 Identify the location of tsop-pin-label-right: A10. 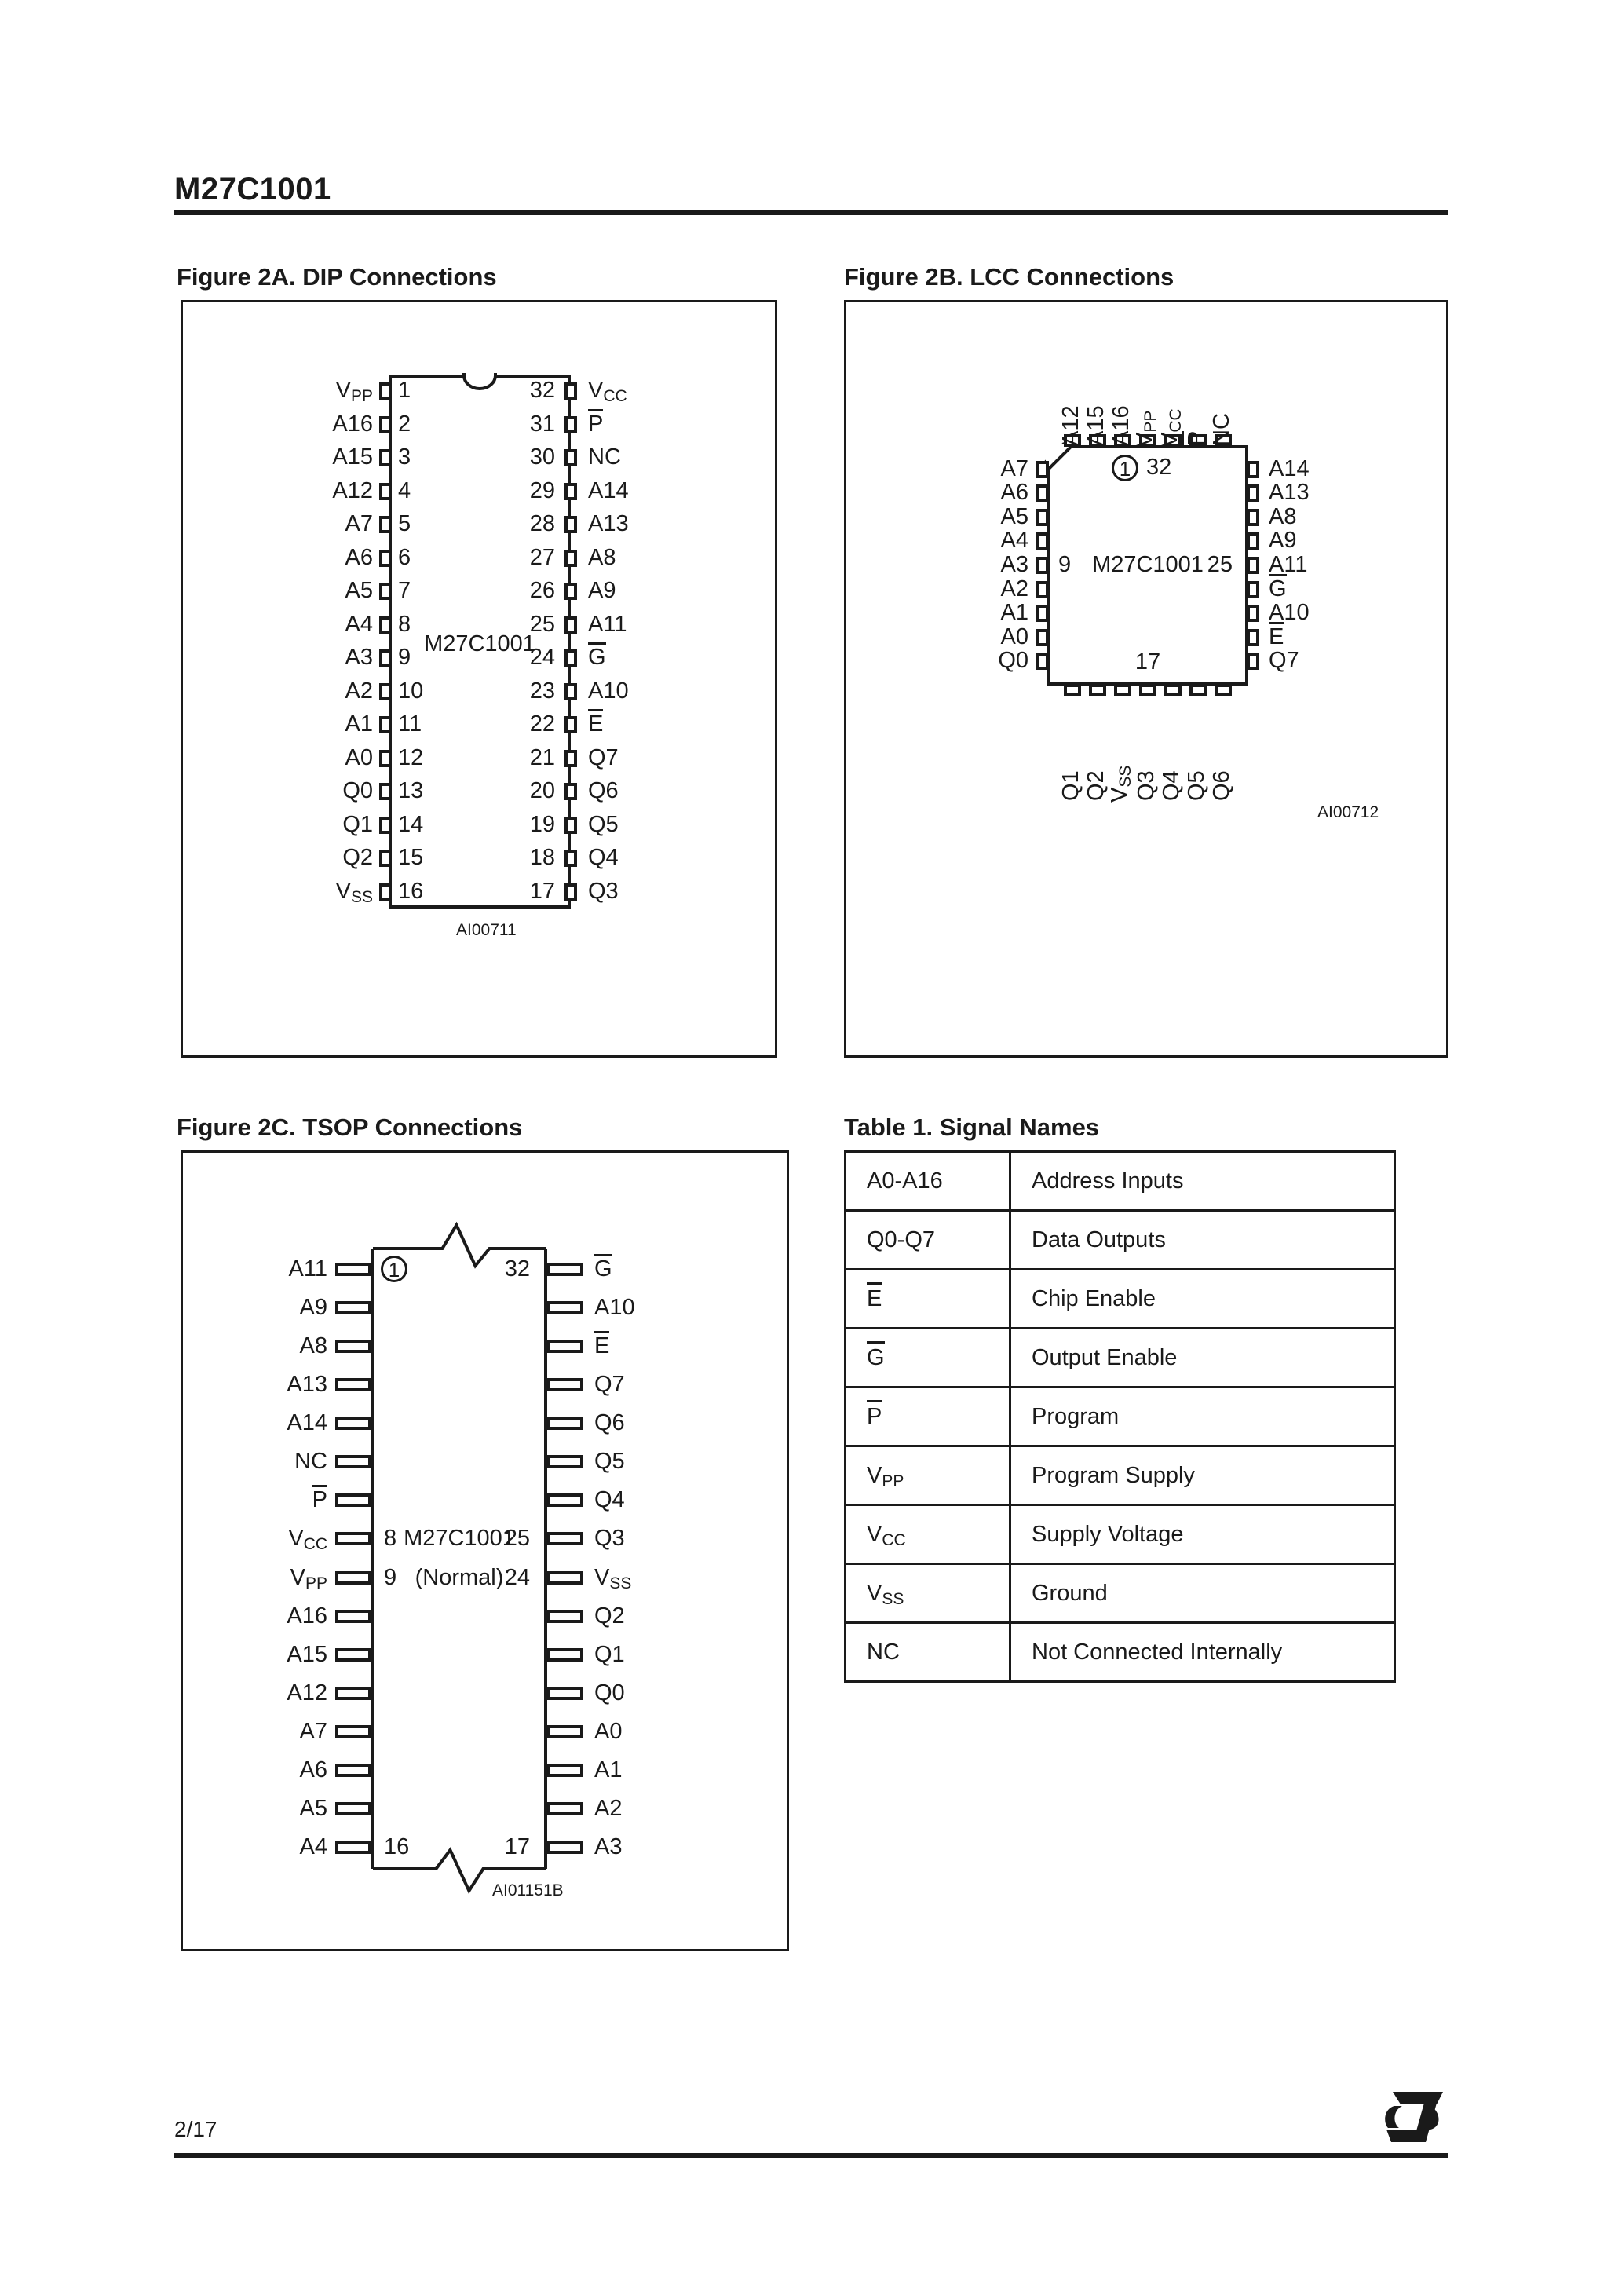
(614, 1308).